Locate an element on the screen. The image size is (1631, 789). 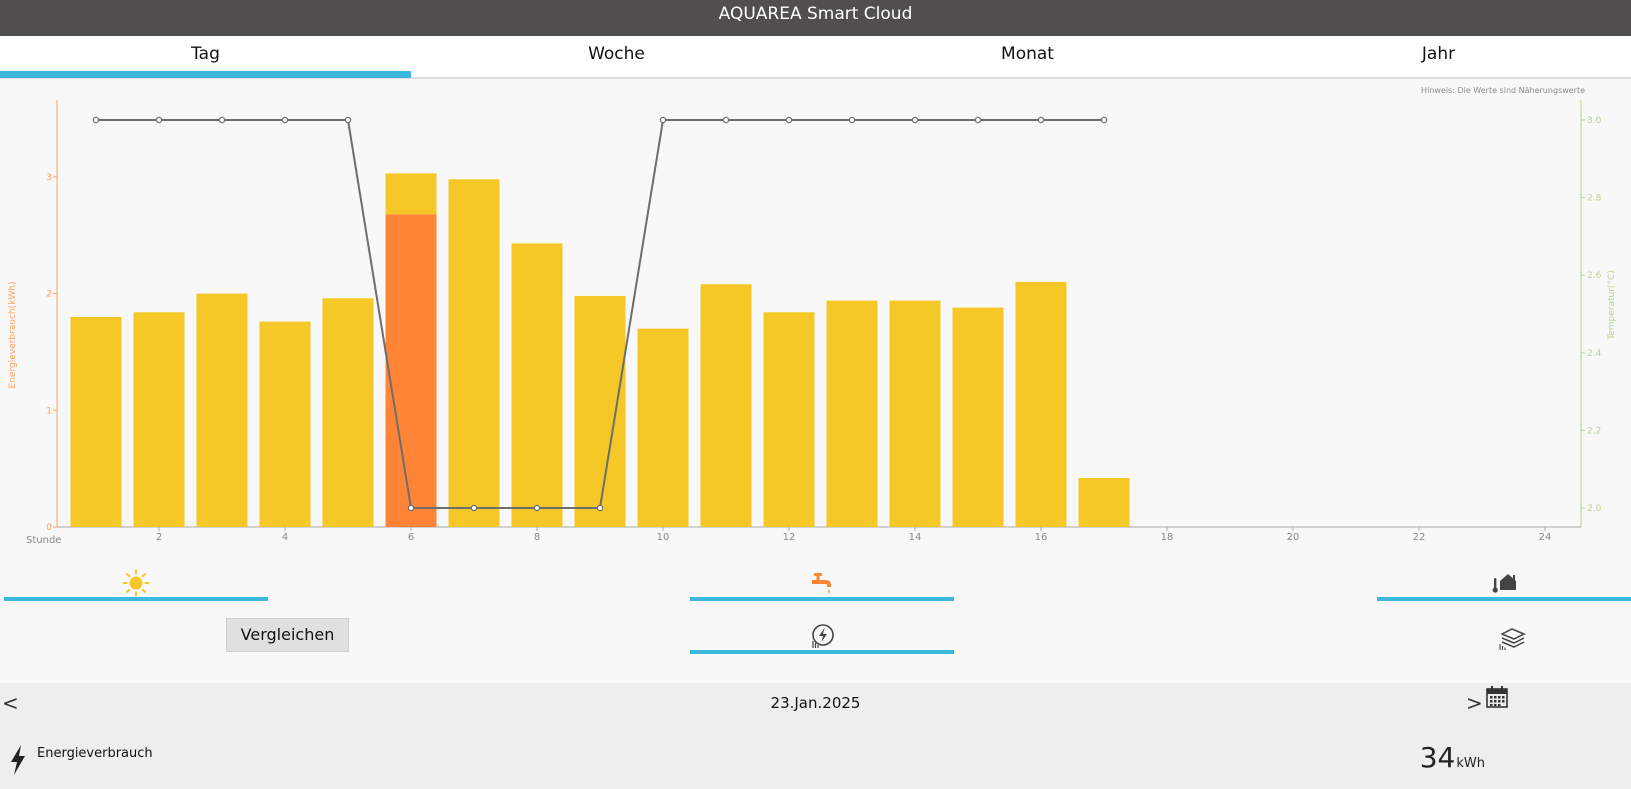
mode-heating is located at coordinates (136, 583).